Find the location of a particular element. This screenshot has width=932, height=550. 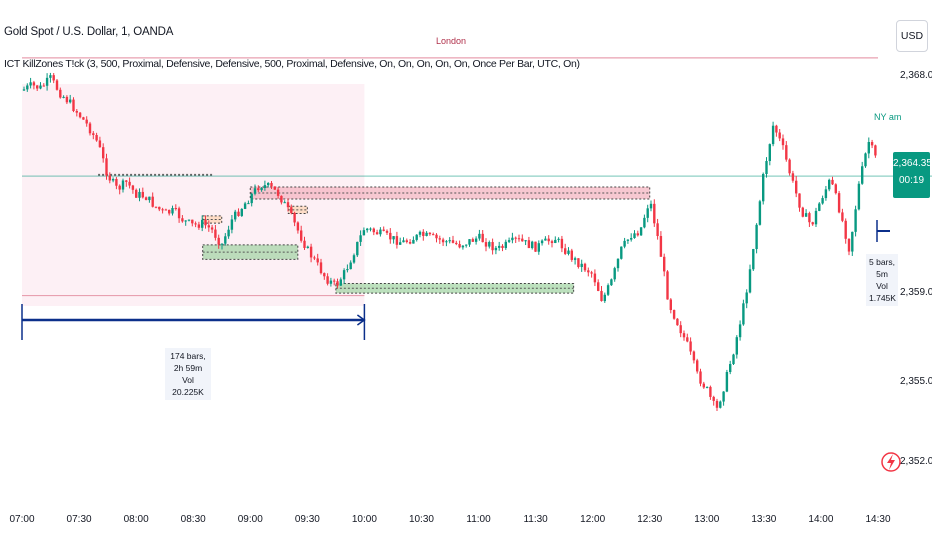

last-price-value: 2,364.355 is located at coordinates (912, 163).